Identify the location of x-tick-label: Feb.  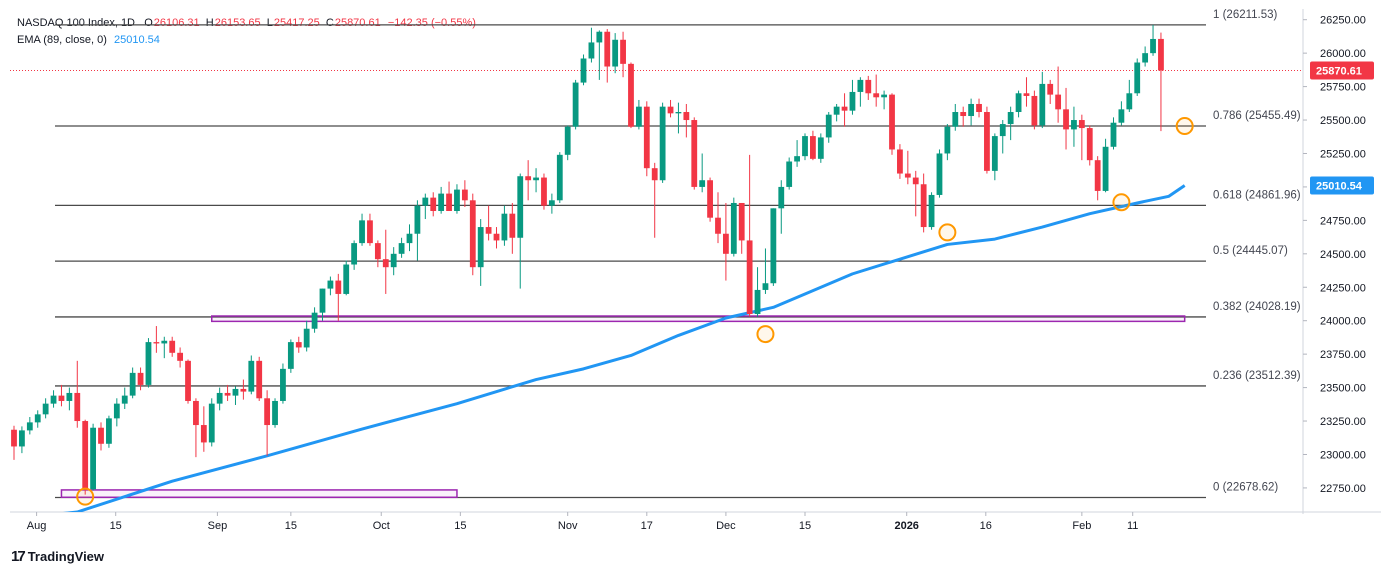
(1081, 526).